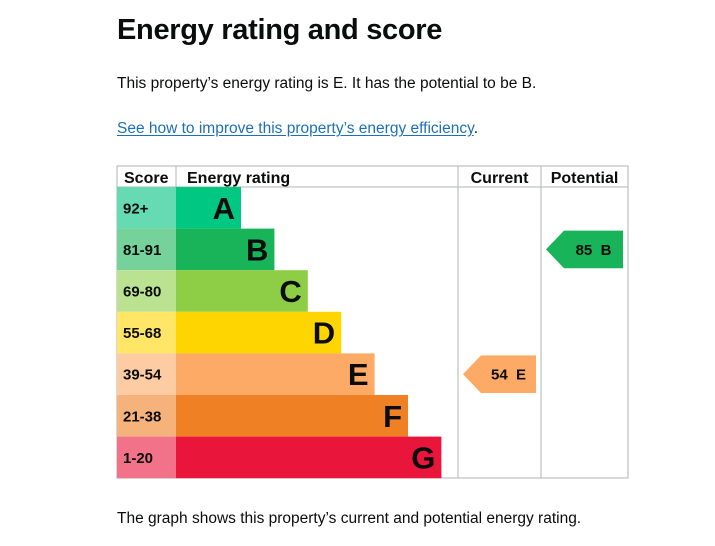  Describe the element at coordinates (225, 249) in the screenshot. I see `rating-bar-b` at that location.